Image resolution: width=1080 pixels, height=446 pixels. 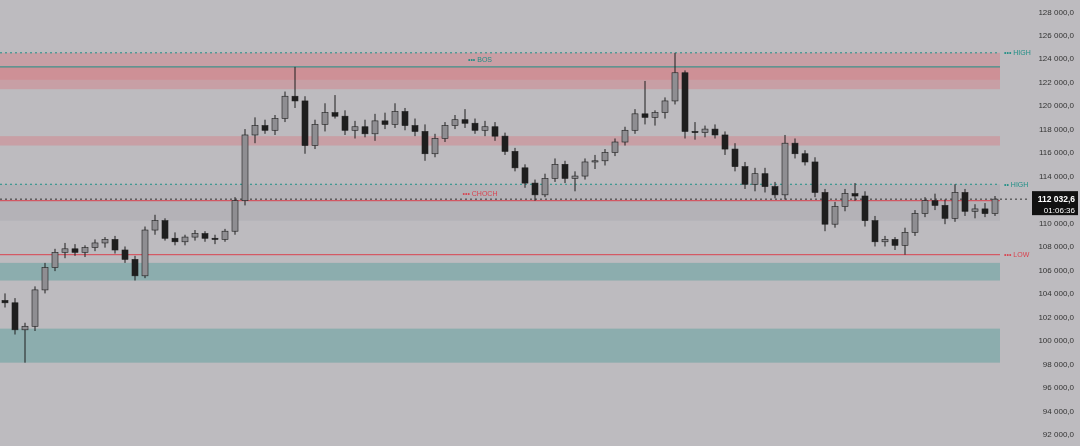 What do you see at coordinates (1056, 59) in the screenshot?
I see `y-tick-label: 124 000,0` at bounding box center [1056, 59].